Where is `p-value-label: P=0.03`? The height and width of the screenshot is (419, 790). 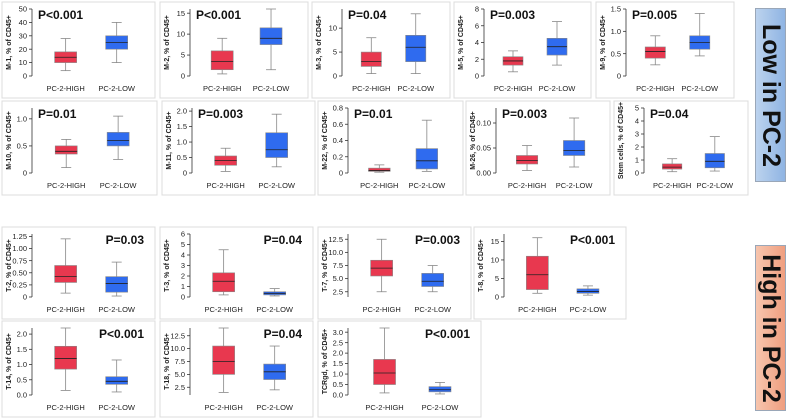 p-value-label: P=0.03 is located at coordinates (125, 240).